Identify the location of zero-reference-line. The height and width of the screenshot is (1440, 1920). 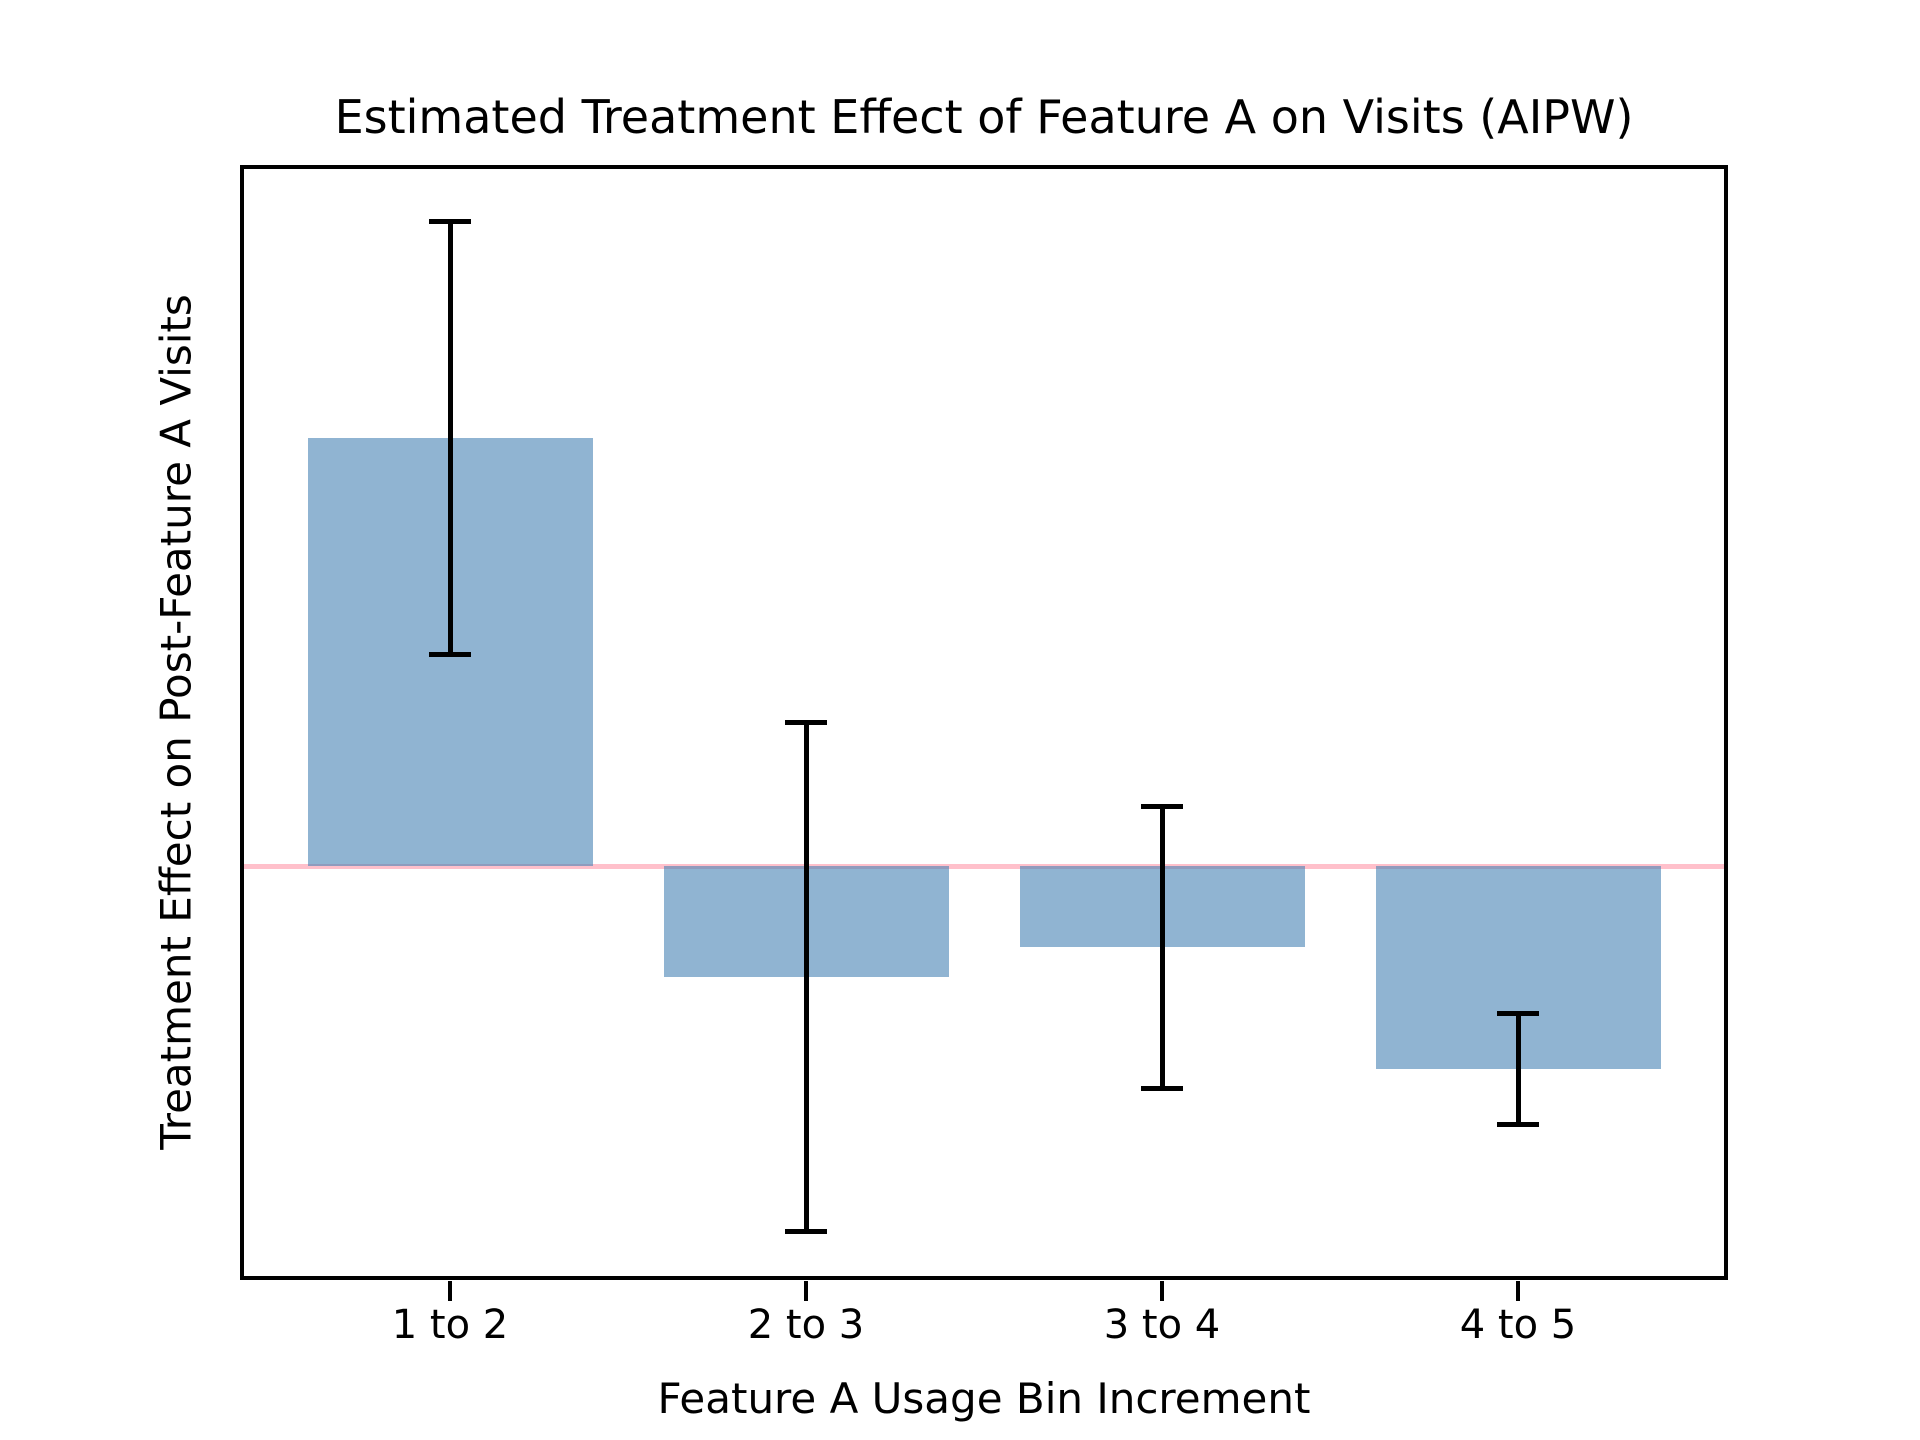
(984, 866).